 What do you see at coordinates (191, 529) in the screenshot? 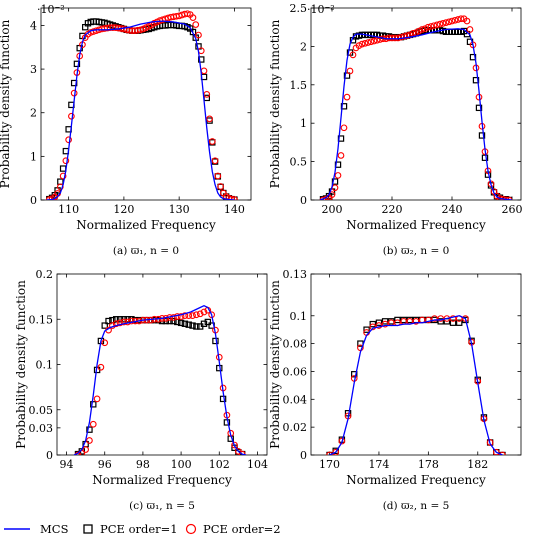
I see `legend-swatch-circle` at bounding box center [191, 529].